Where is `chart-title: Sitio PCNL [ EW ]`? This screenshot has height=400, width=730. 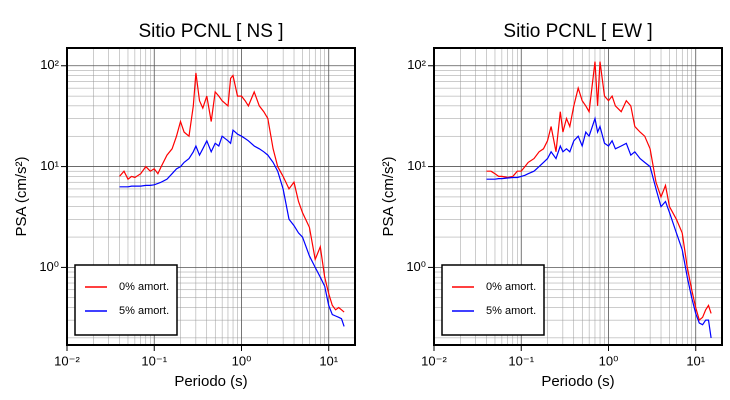 chart-title: Sitio PCNL [ EW ] is located at coordinates (577, 31).